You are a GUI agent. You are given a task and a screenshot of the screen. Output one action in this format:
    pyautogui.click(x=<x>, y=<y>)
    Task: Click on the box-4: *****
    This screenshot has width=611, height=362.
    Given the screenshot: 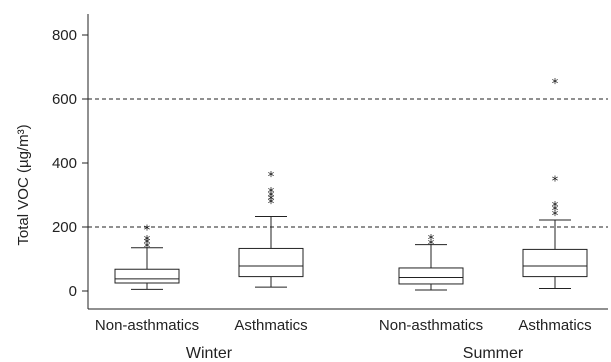 What is the action you would take?
    pyautogui.click(x=555, y=183)
    